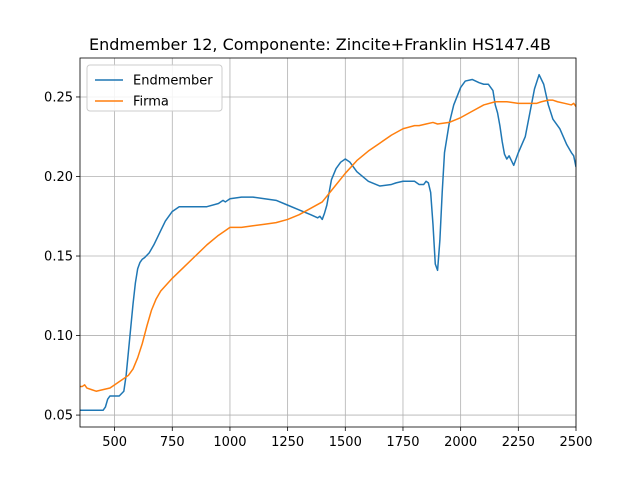 The image size is (640, 480). I want to click on legend-box, so click(154, 88).